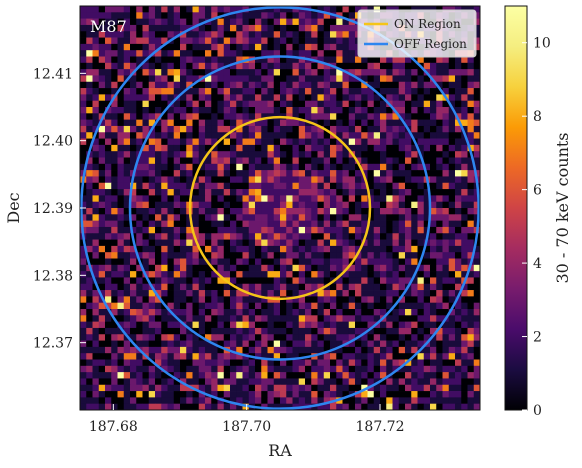  I want to click on colorbar-tick-label: 8, so click(537, 117).